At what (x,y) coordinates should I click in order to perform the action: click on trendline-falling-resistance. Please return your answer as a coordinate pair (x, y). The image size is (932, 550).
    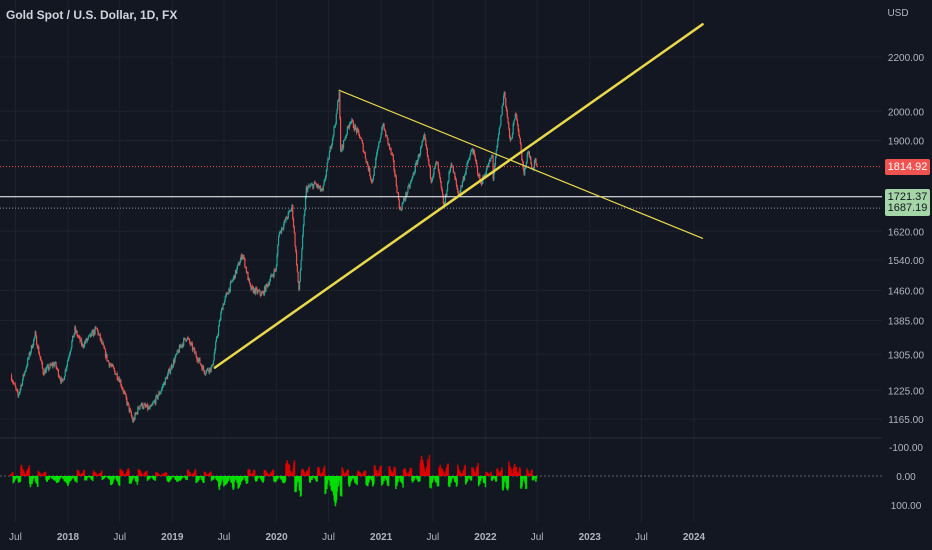
    Looking at the image, I should click on (521, 164).